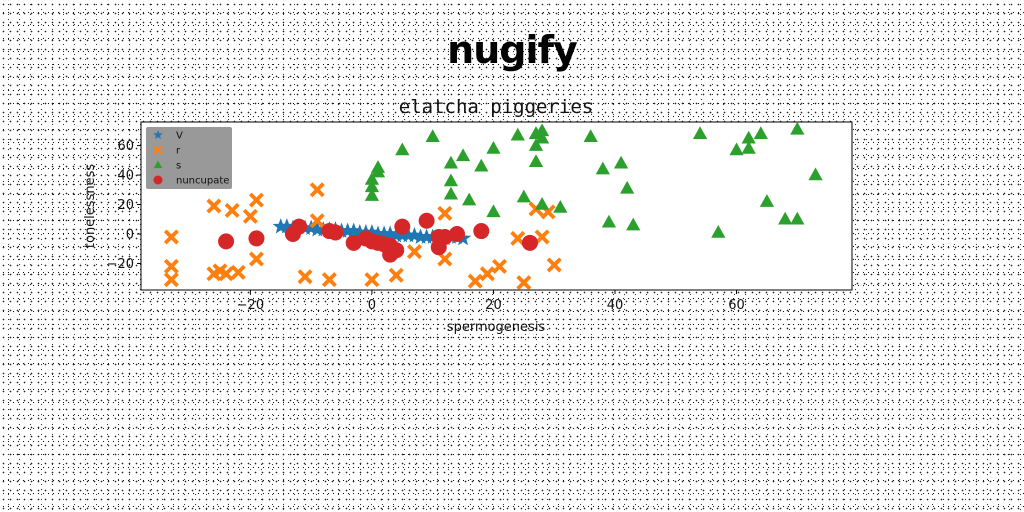 The image size is (1024, 512). I want to click on y-tick-label: 40, so click(125, 176).